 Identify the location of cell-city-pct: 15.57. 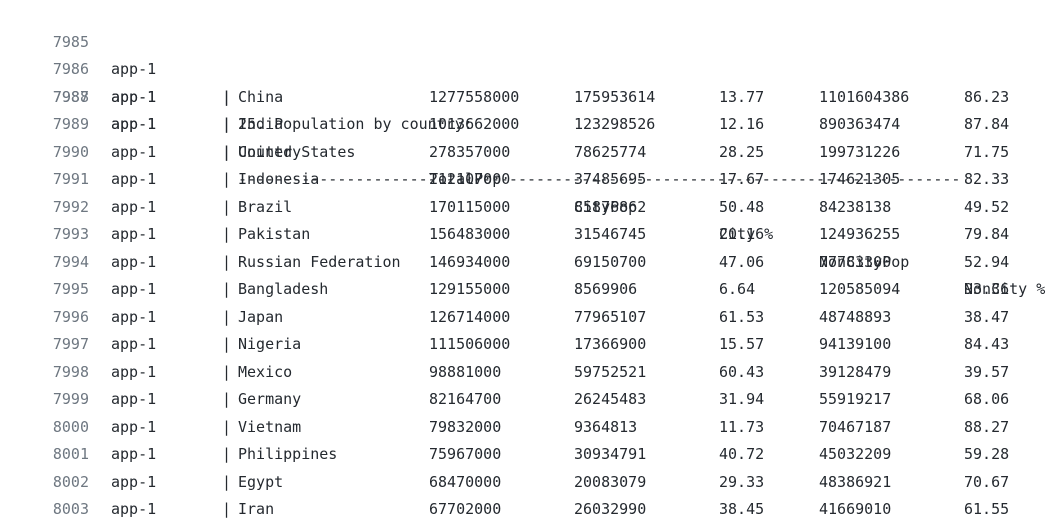
(742, 344).